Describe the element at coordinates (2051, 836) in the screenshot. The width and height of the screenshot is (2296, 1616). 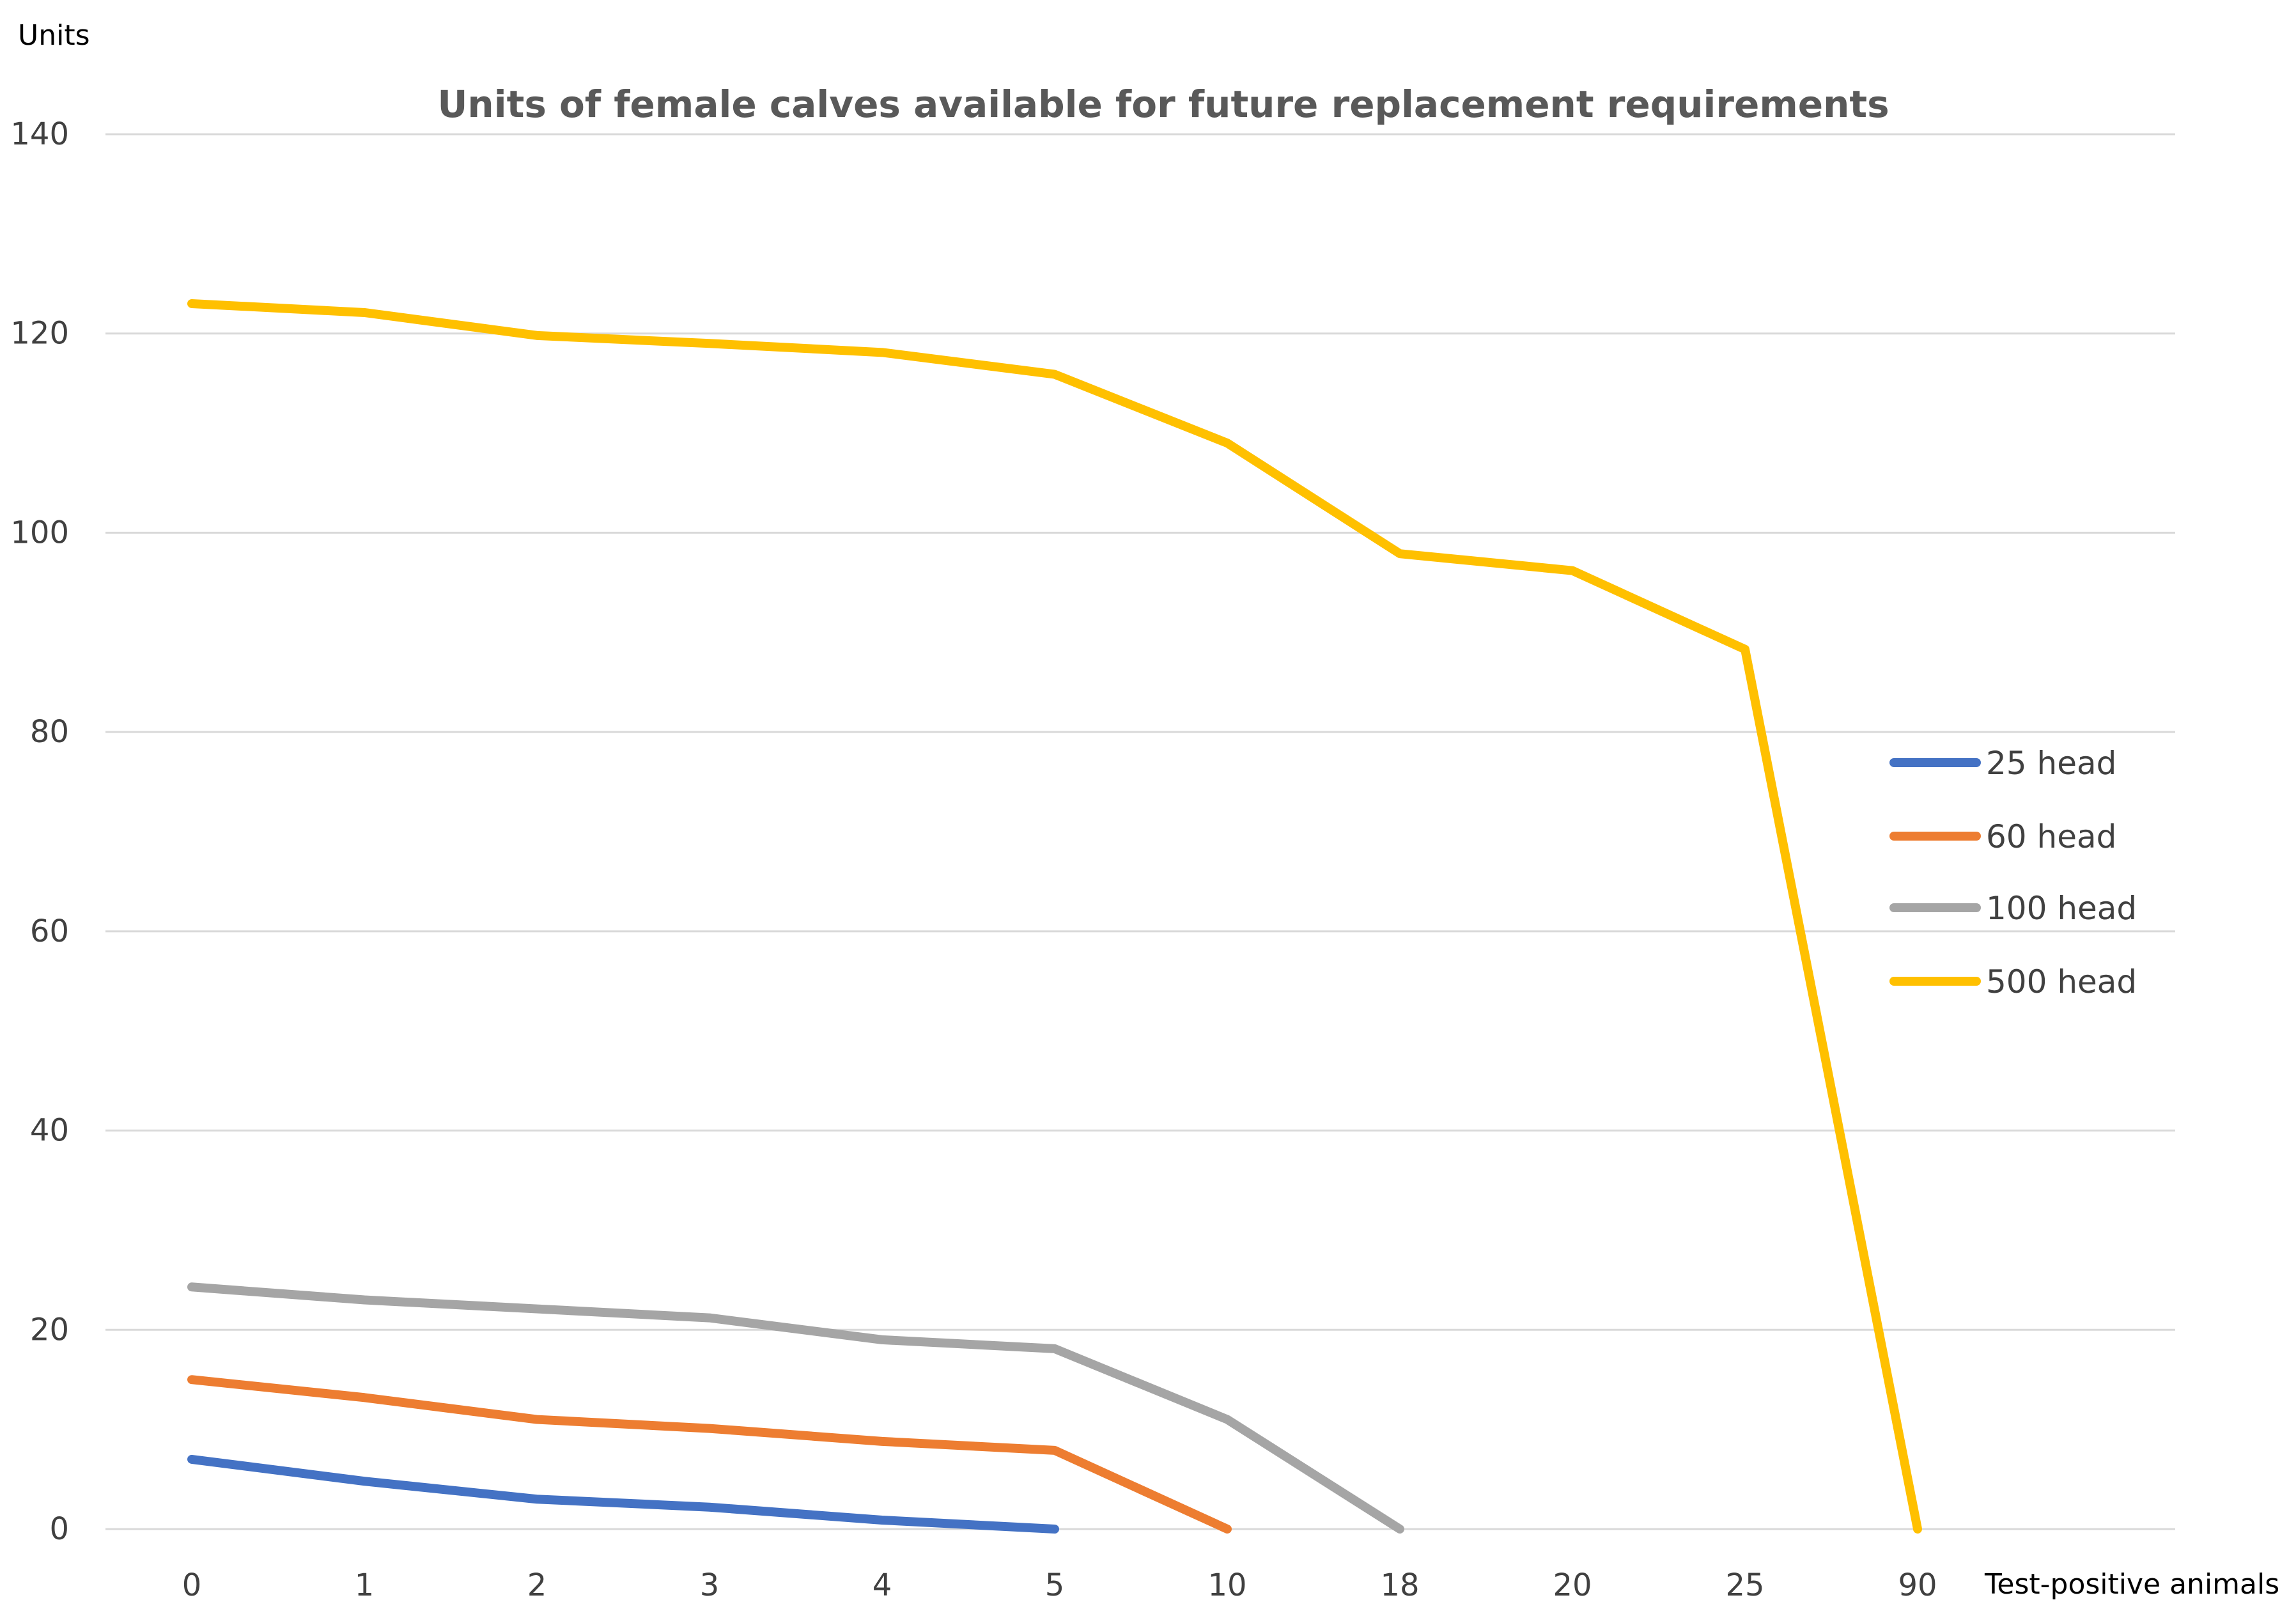
I see `legend-label: 60 head` at that location.